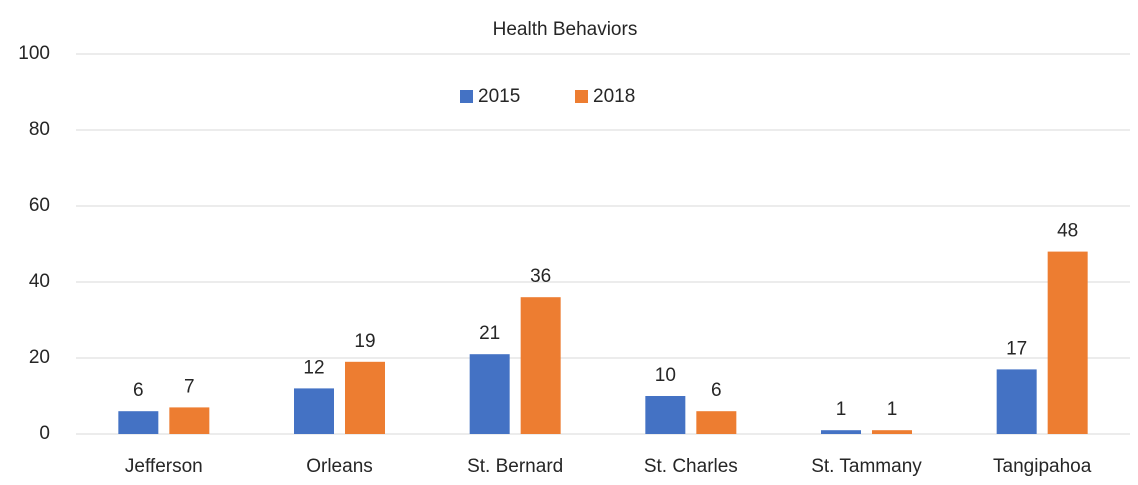  What do you see at coordinates (34, 53) in the screenshot?
I see `y-tick-label: 100` at bounding box center [34, 53].